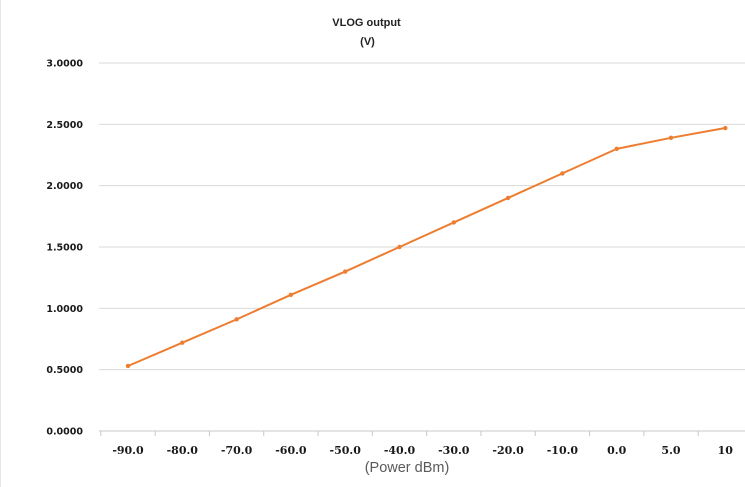 This screenshot has width=745, height=487. I want to click on y-tick-label: 3.0000, so click(64, 64).